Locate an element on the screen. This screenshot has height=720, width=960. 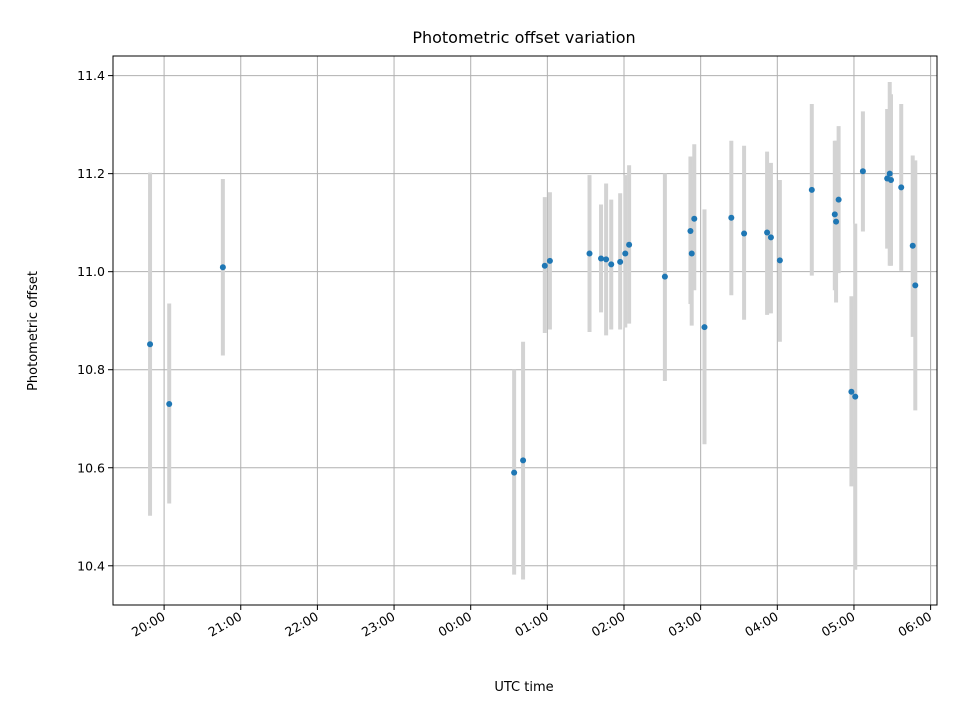
x-axis-label: UTC time is located at coordinates (523, 687).